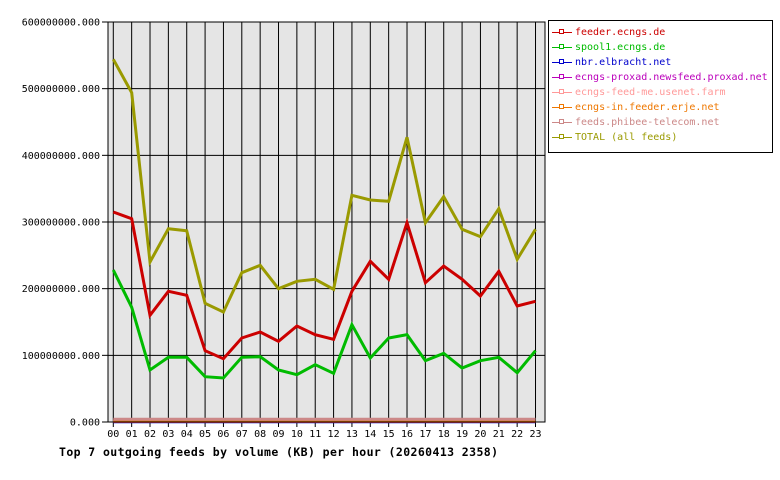 Image resolution: width=780 pixels, height=480 pixels. What do you see at coordinates (352, 434) in the screenshot?
I see `x-axis-tick-label: 13` at bounding box center [352, 434].